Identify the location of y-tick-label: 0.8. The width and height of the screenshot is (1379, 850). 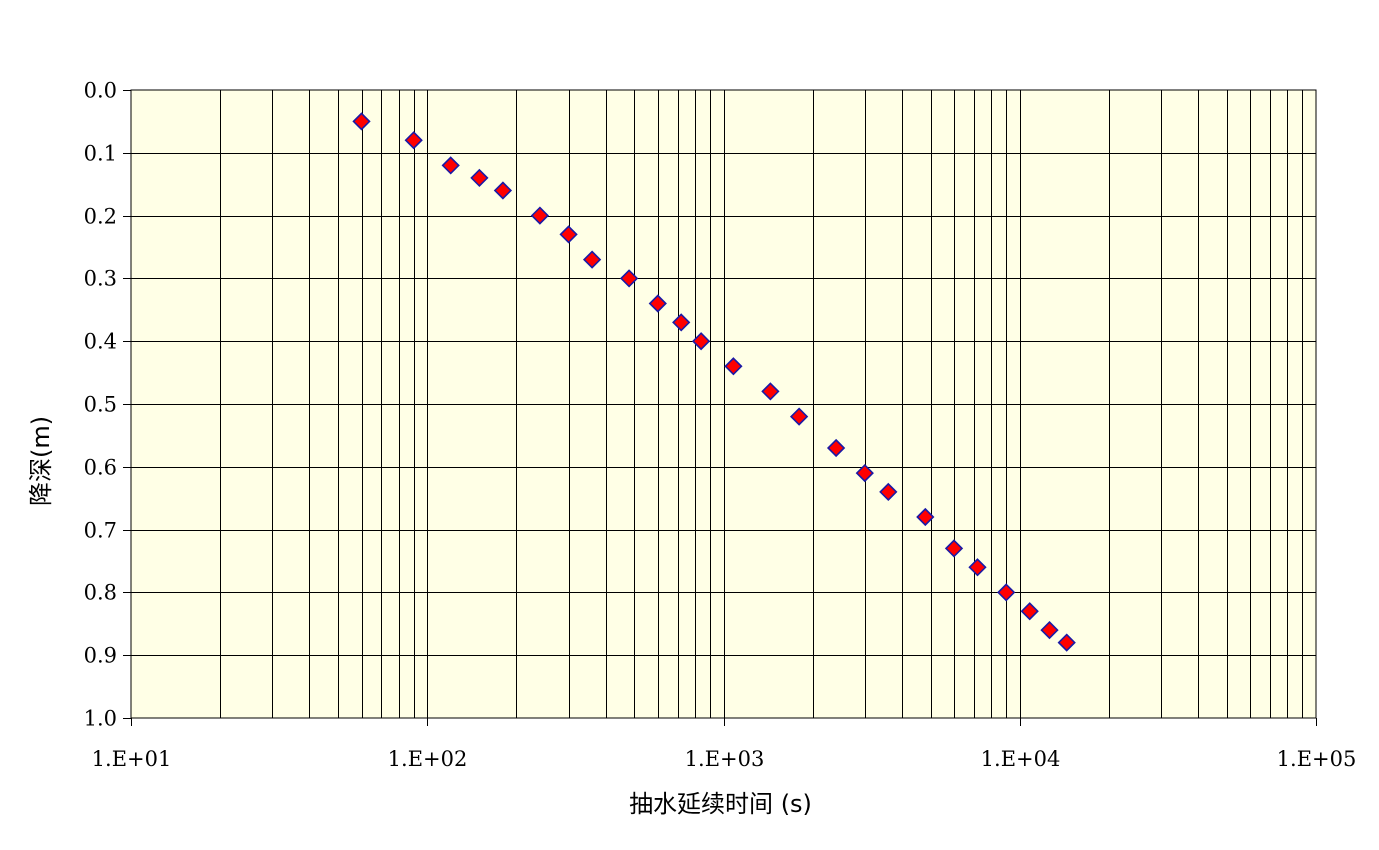
(100, 593).